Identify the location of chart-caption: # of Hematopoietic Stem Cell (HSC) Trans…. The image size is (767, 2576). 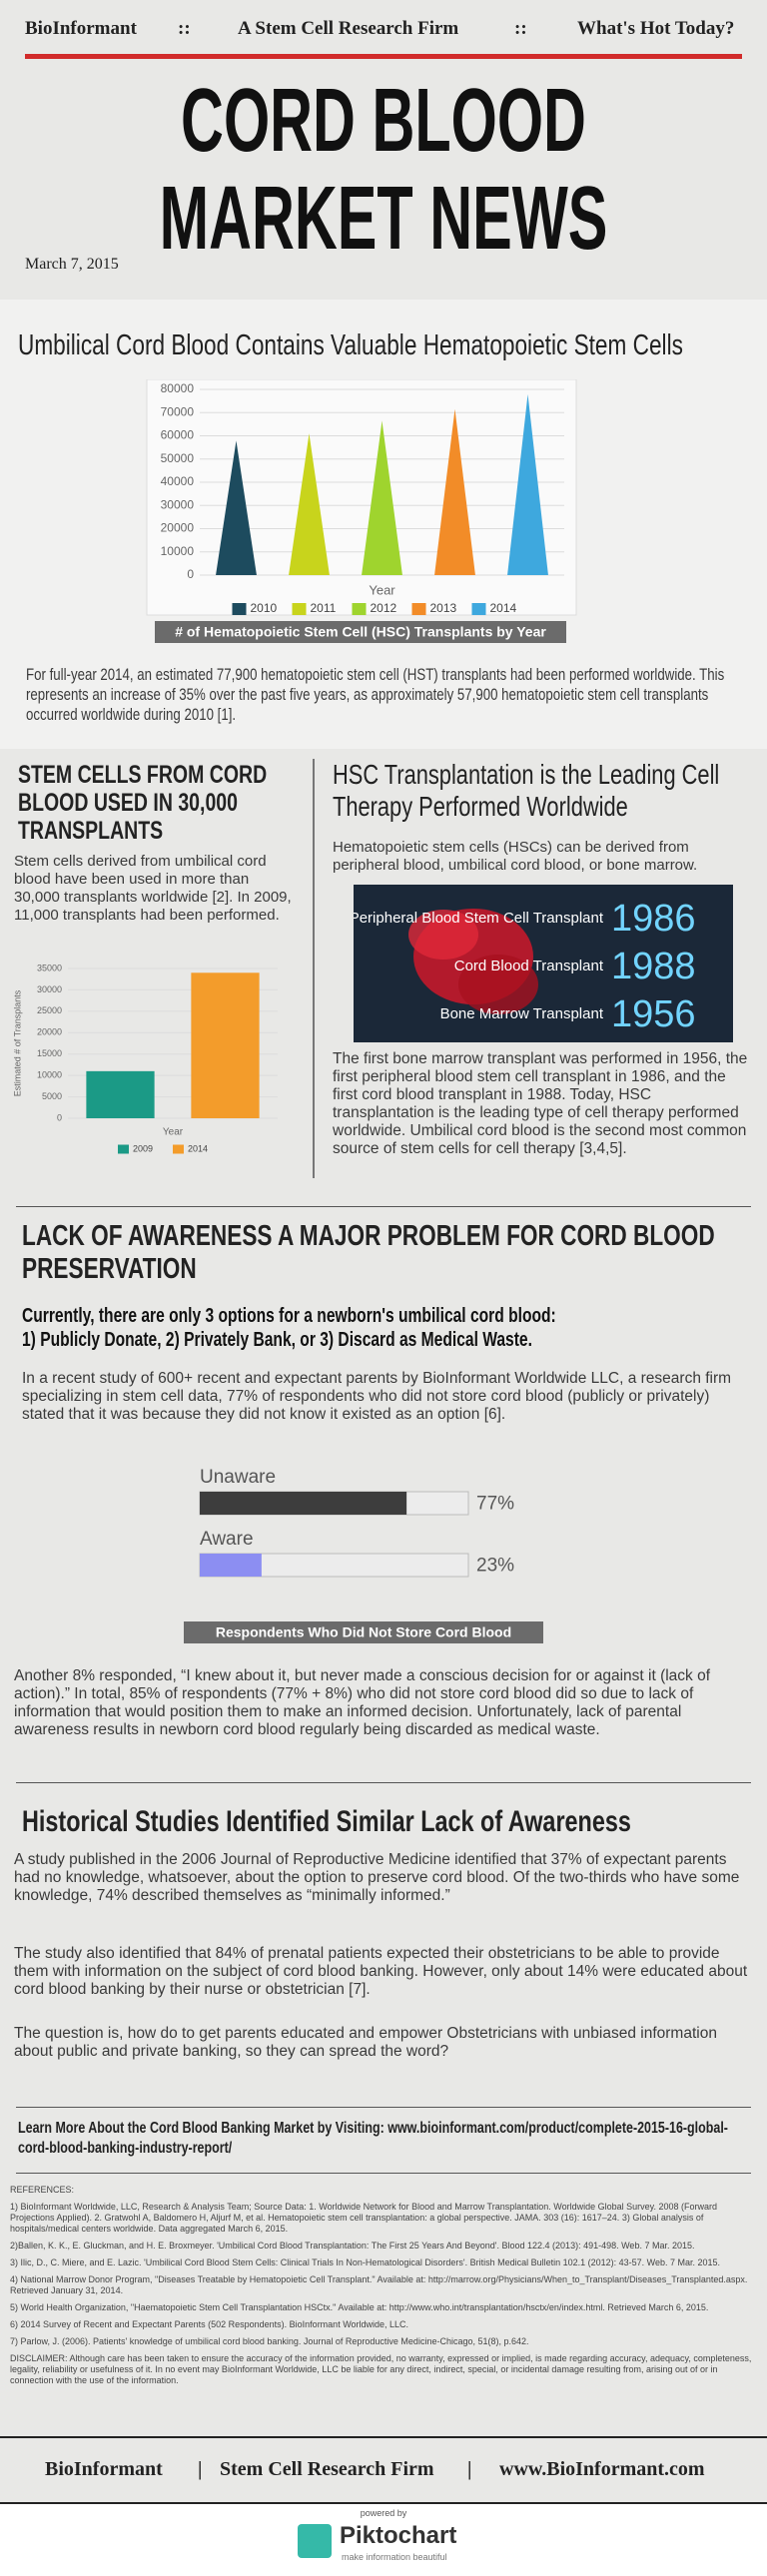
(360, 632).